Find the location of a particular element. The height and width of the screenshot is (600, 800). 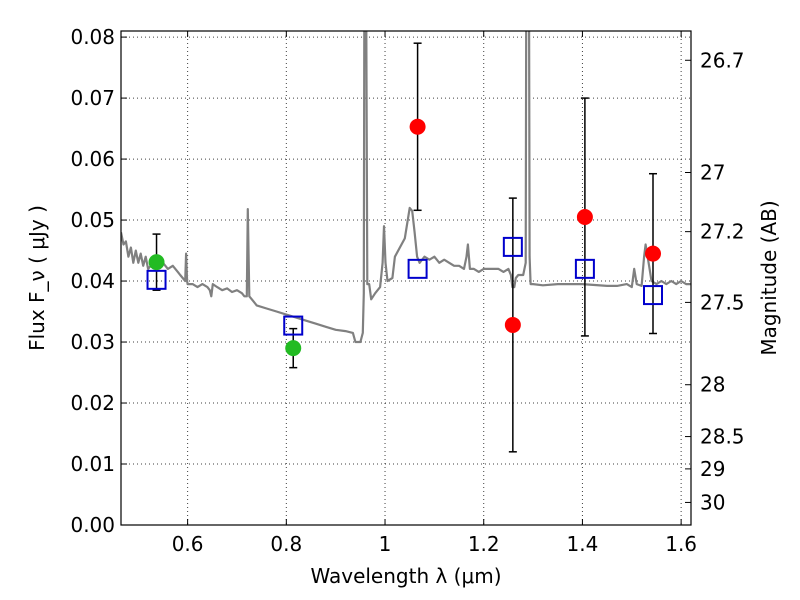

y-tick-label: 0.02 is located at coordinates (92, 403).